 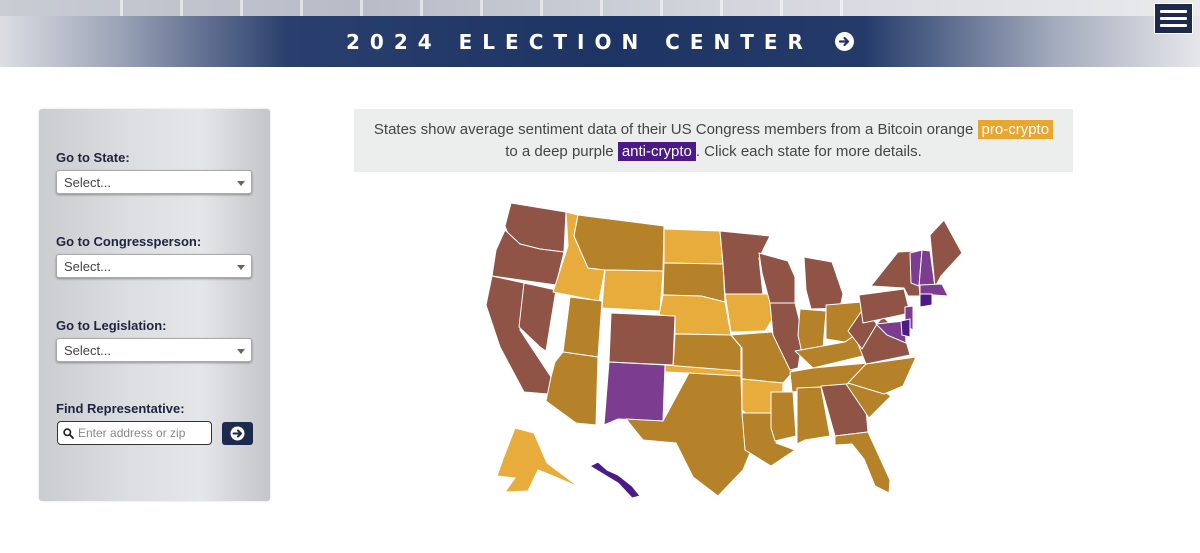 What do you see at coordinates (537, 317) in the screenshot?
I see `state-nv` at bounding box center [537, 317].